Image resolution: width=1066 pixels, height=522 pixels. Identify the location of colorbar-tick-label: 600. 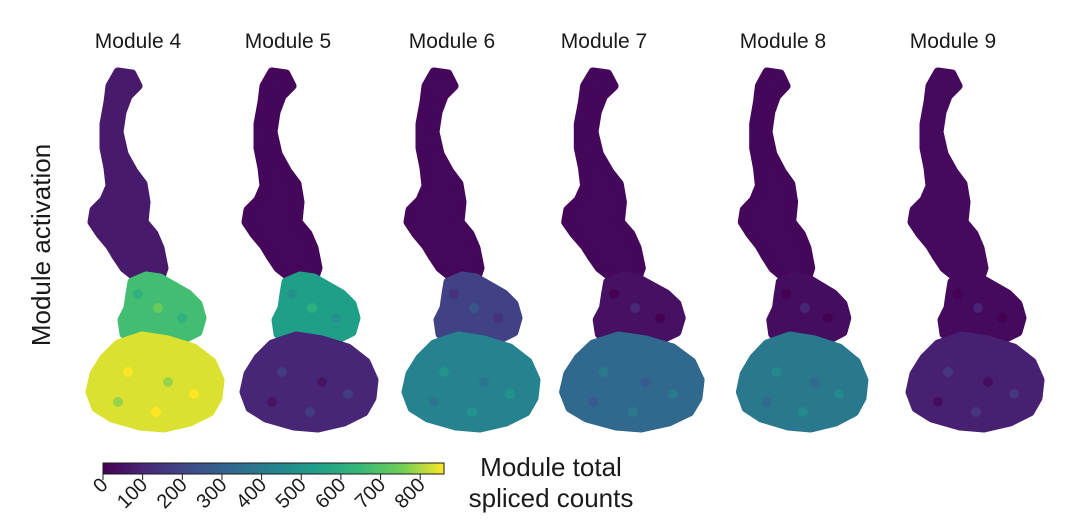
(330, 493).